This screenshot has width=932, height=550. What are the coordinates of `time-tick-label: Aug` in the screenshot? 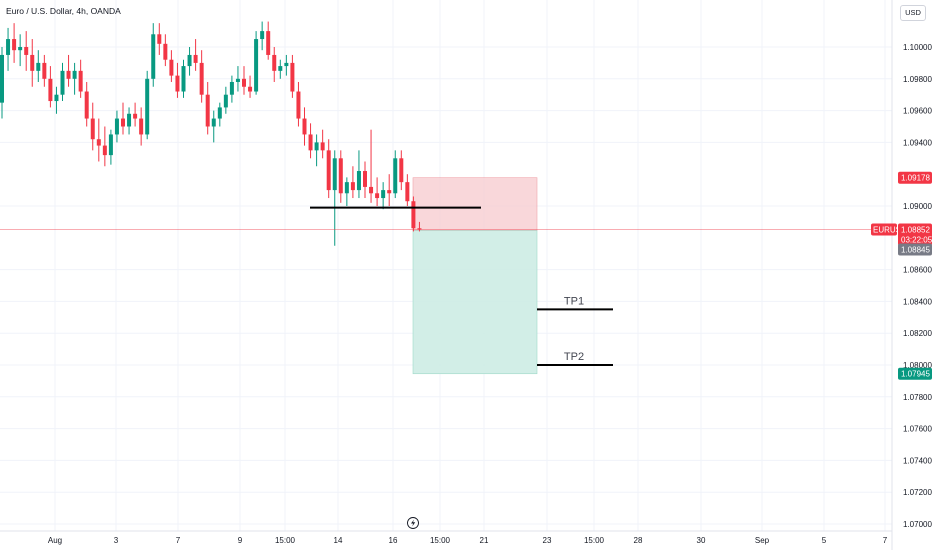 It's located at (55, 540).